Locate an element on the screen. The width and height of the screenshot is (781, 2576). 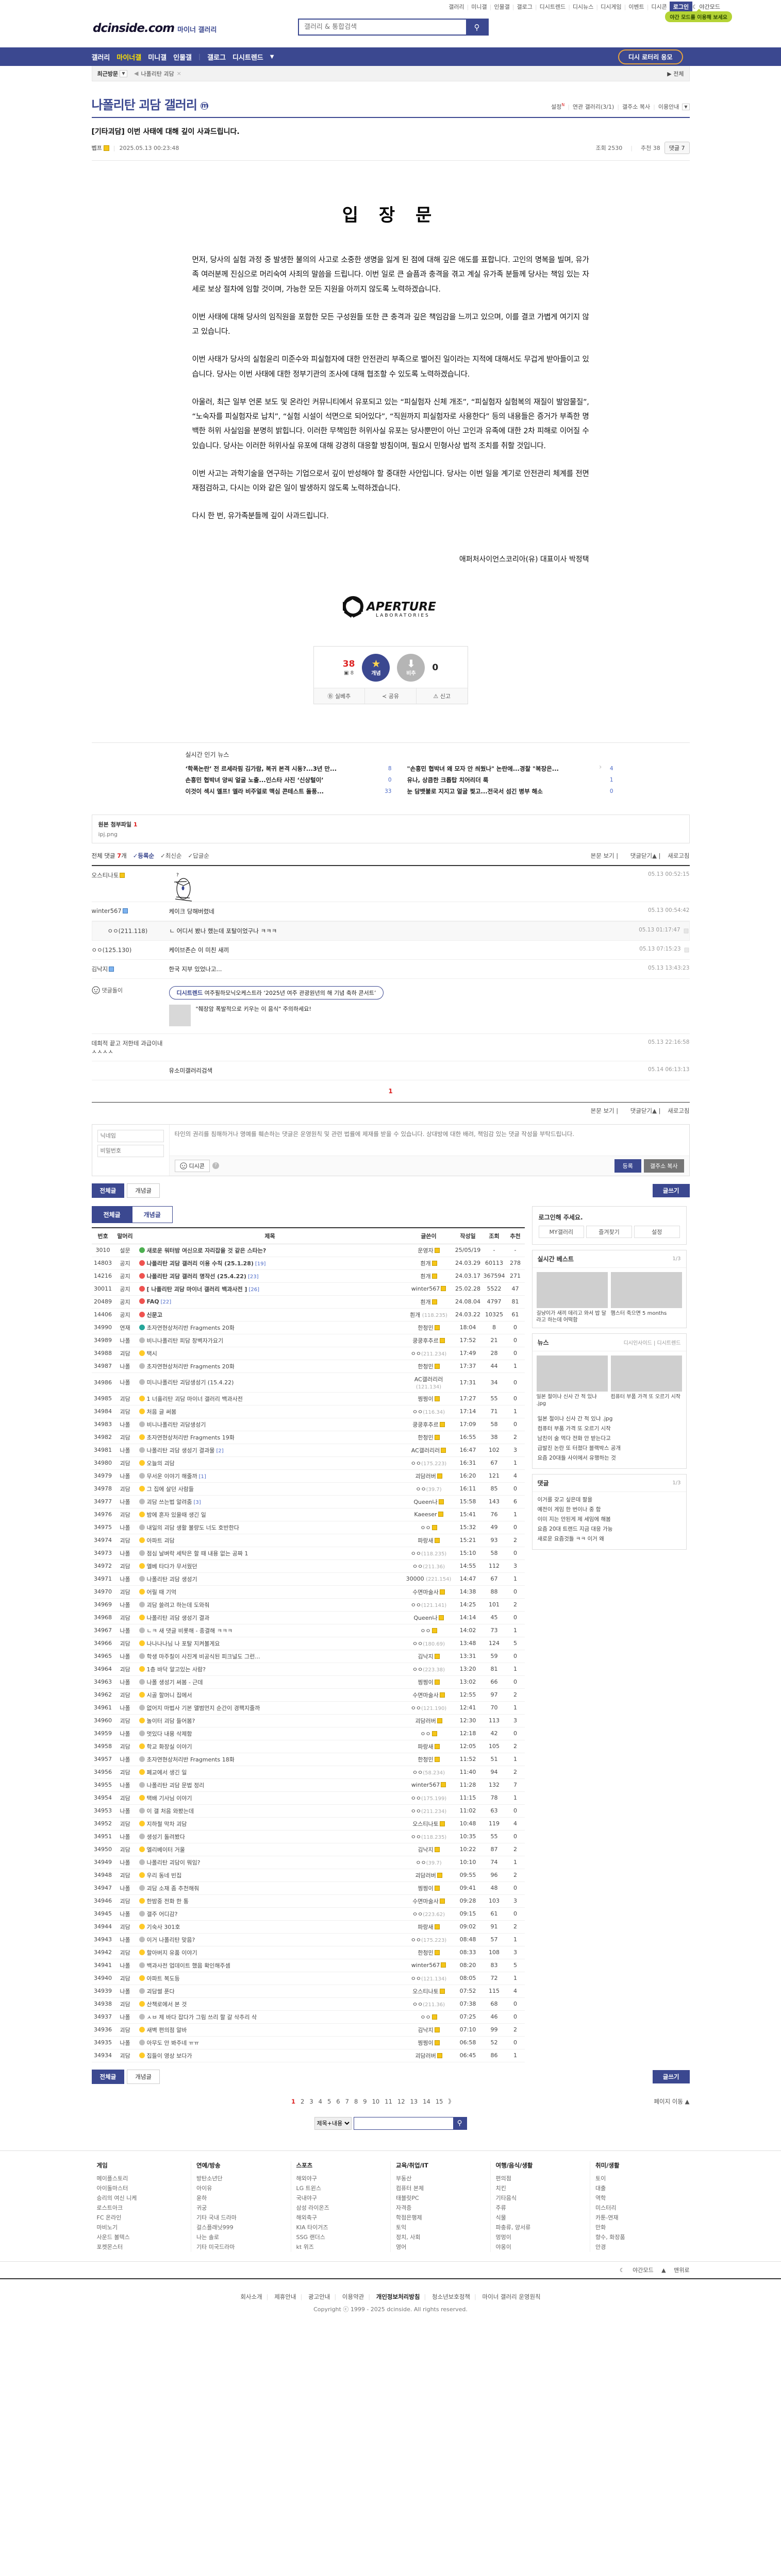
comment-author: winter567 is located at coordinates (130, 911).